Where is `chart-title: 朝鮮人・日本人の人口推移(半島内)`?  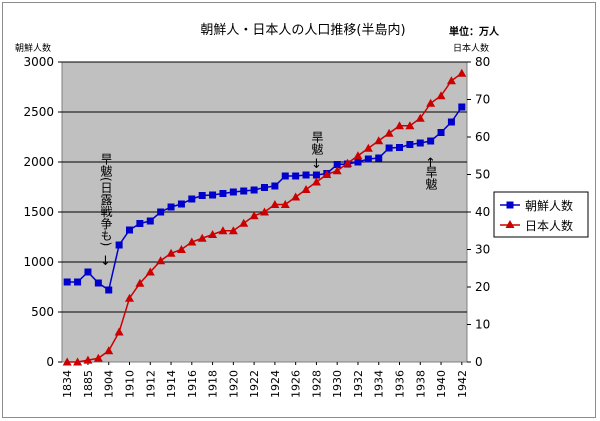
chart-title: 朝鮮人・日本人の人口推移(半島内) is located at coordinates (302, 30).